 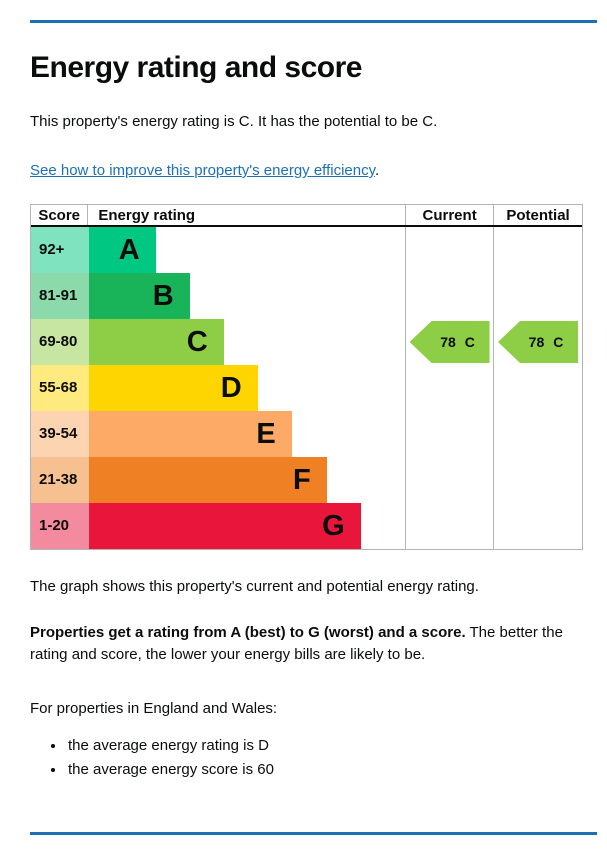 I want to click on band-row-d: 55-68 D, so click(x=306, y=388).